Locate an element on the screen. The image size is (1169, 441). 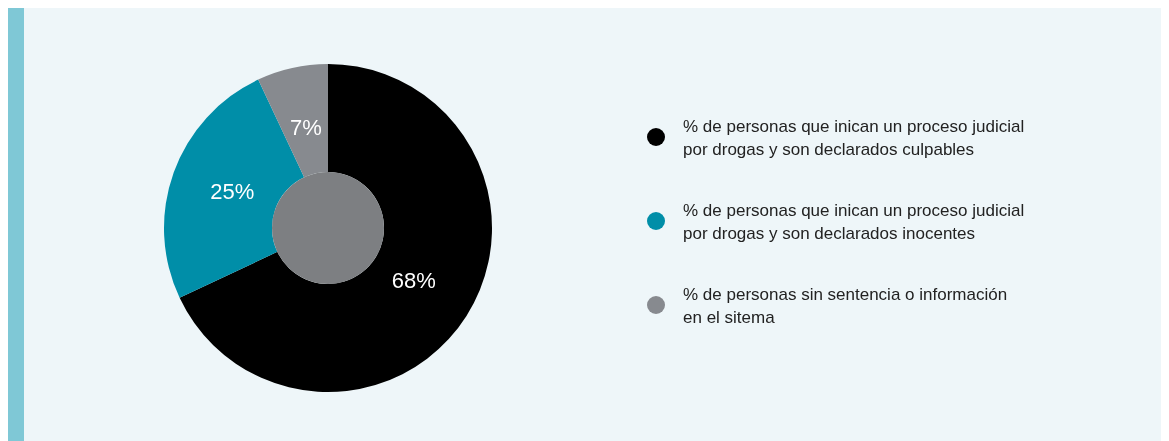
data-label: 7% is located at coordinates (305, 127).